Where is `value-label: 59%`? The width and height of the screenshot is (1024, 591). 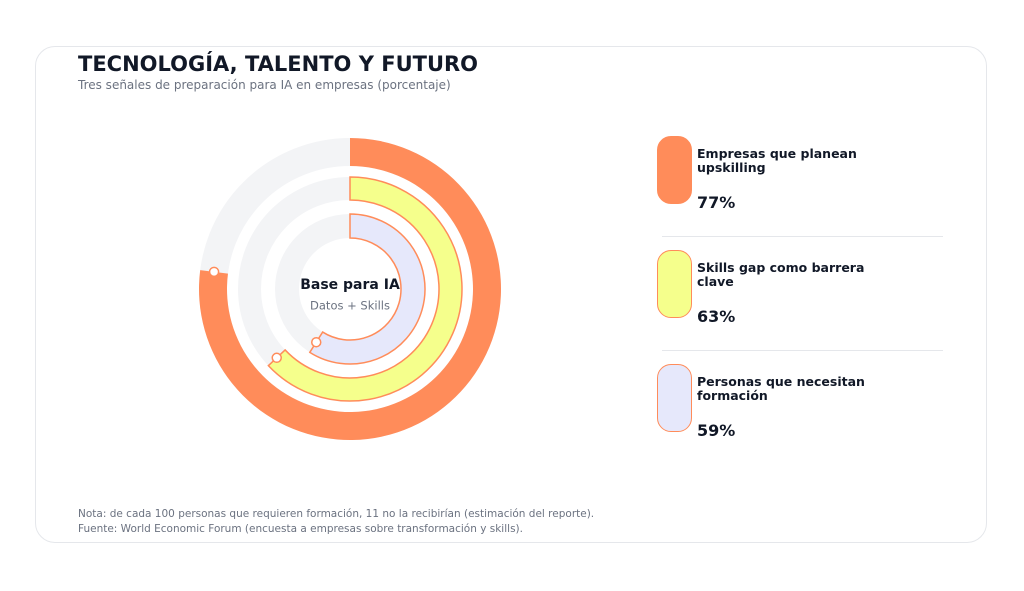
value-label: 59% is located at coordinates (716, 430).